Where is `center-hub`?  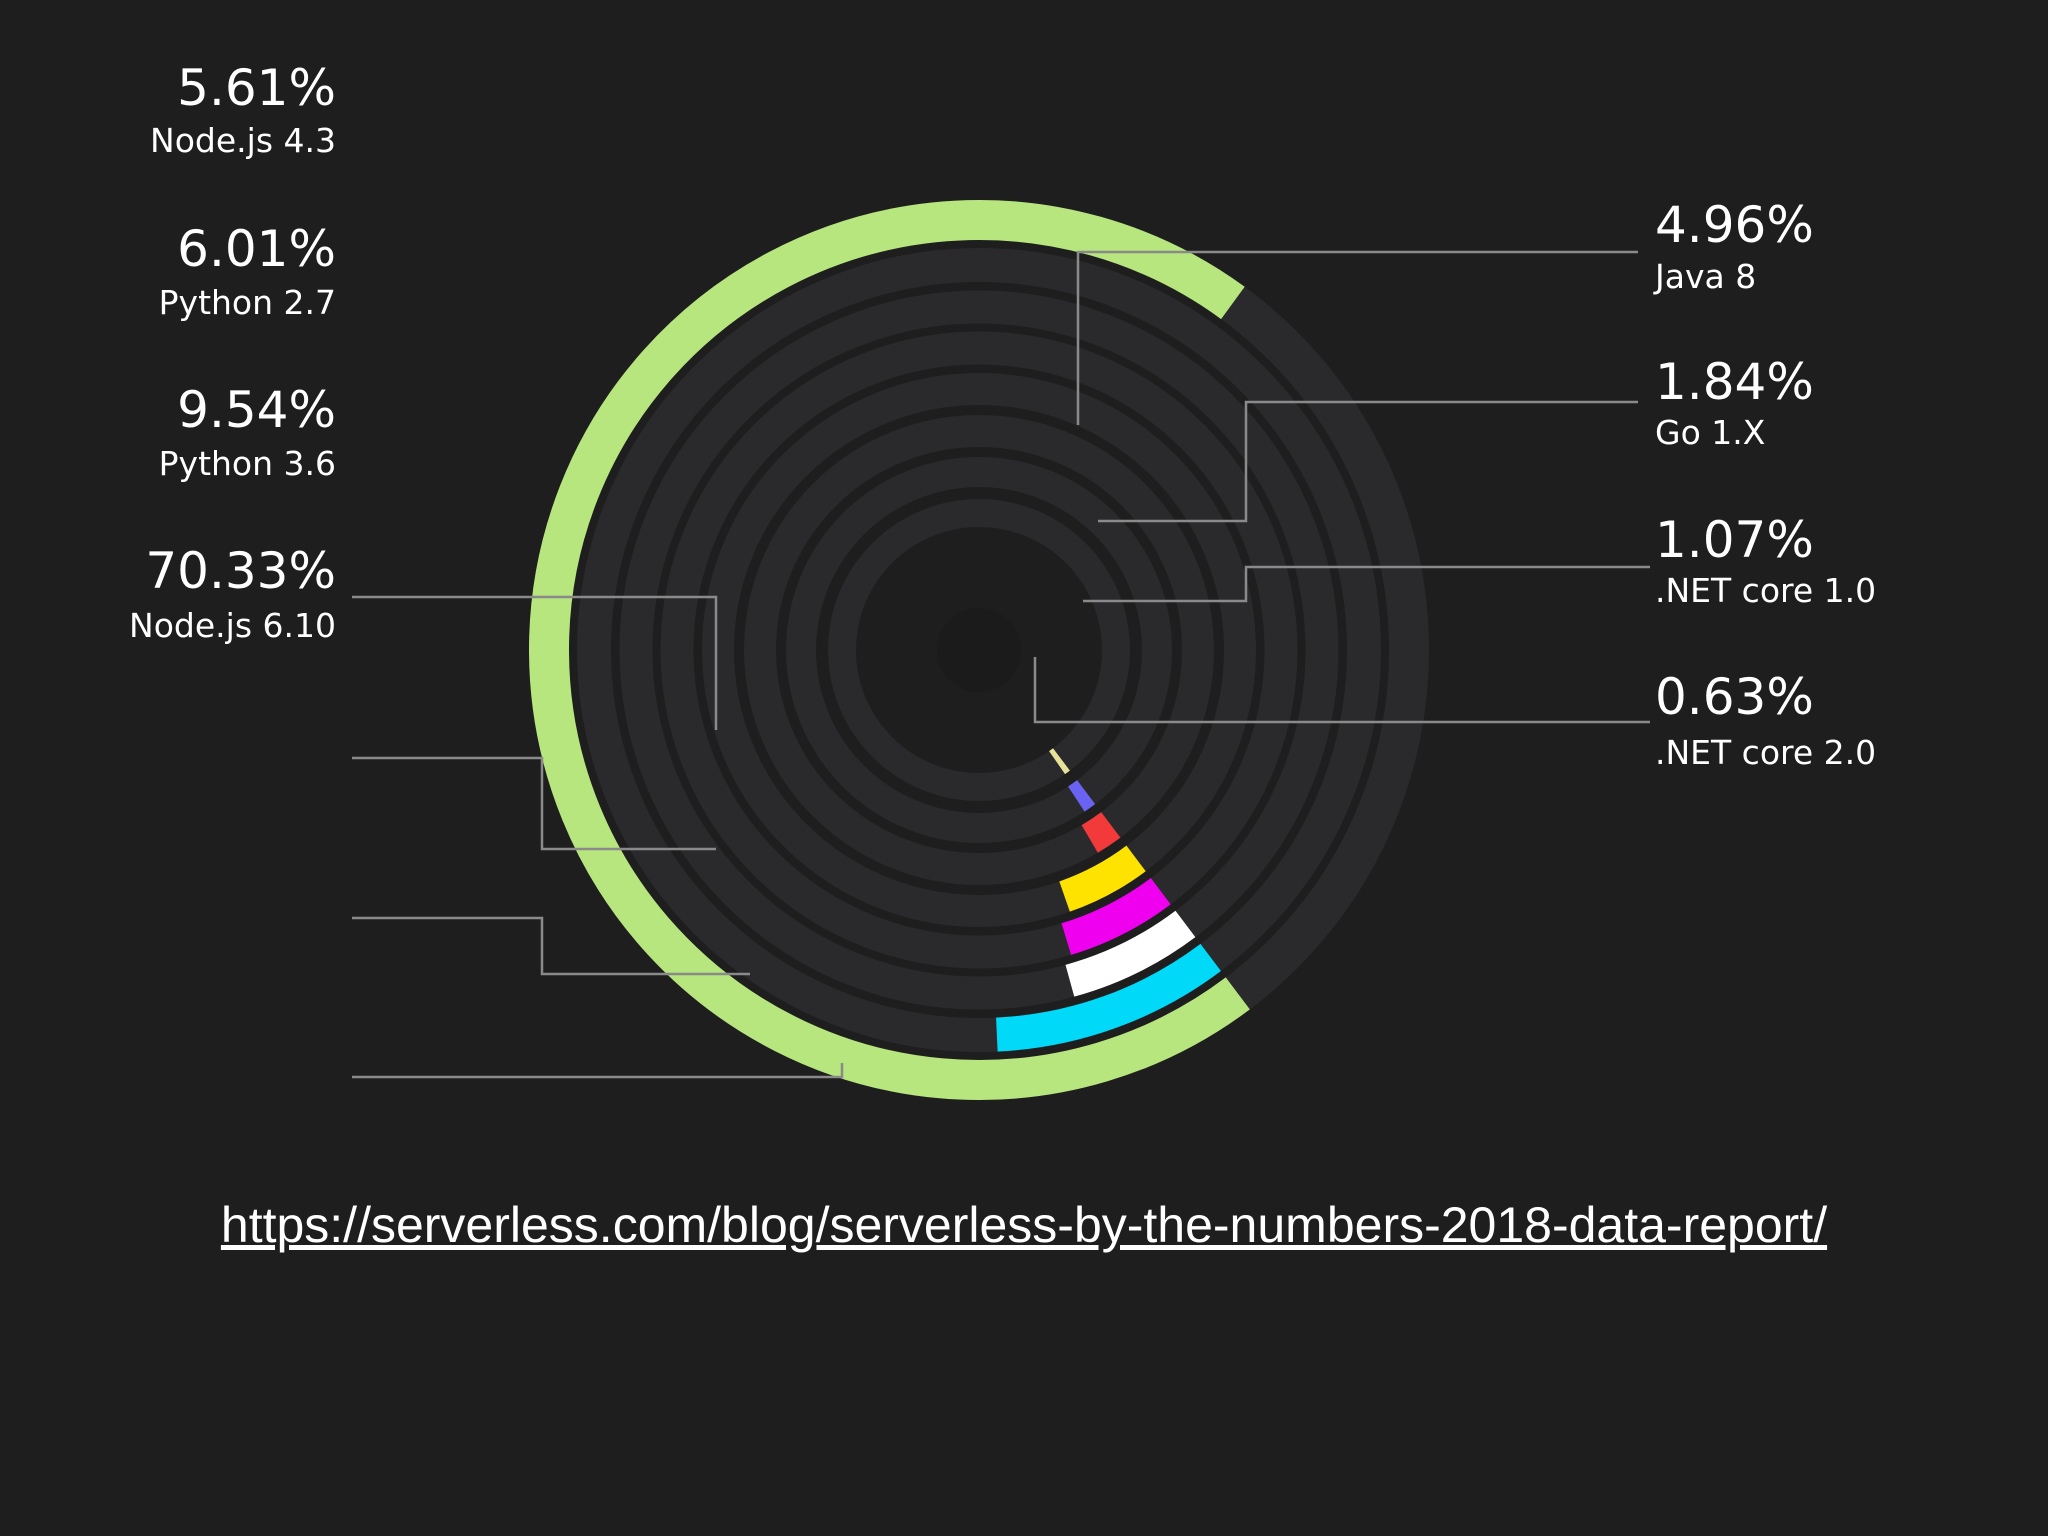 center-hub is located at coordinates (979, 650).